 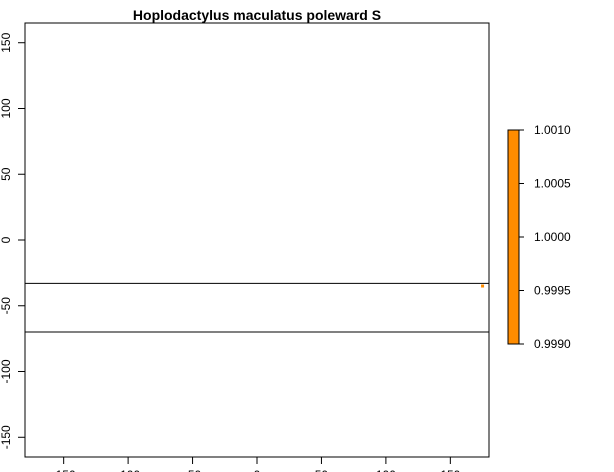 I want to click on y-tick-label: -100, so click(x=6, y=371).